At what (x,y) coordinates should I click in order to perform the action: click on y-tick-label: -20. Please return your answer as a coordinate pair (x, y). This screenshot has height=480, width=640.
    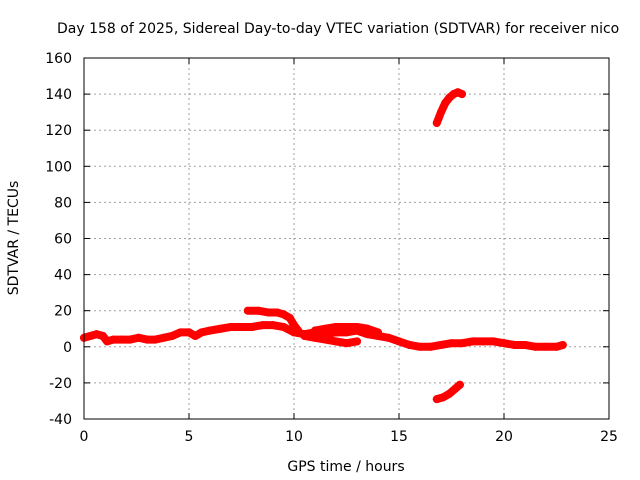
    Looking at the image, I should click on (60, 384).